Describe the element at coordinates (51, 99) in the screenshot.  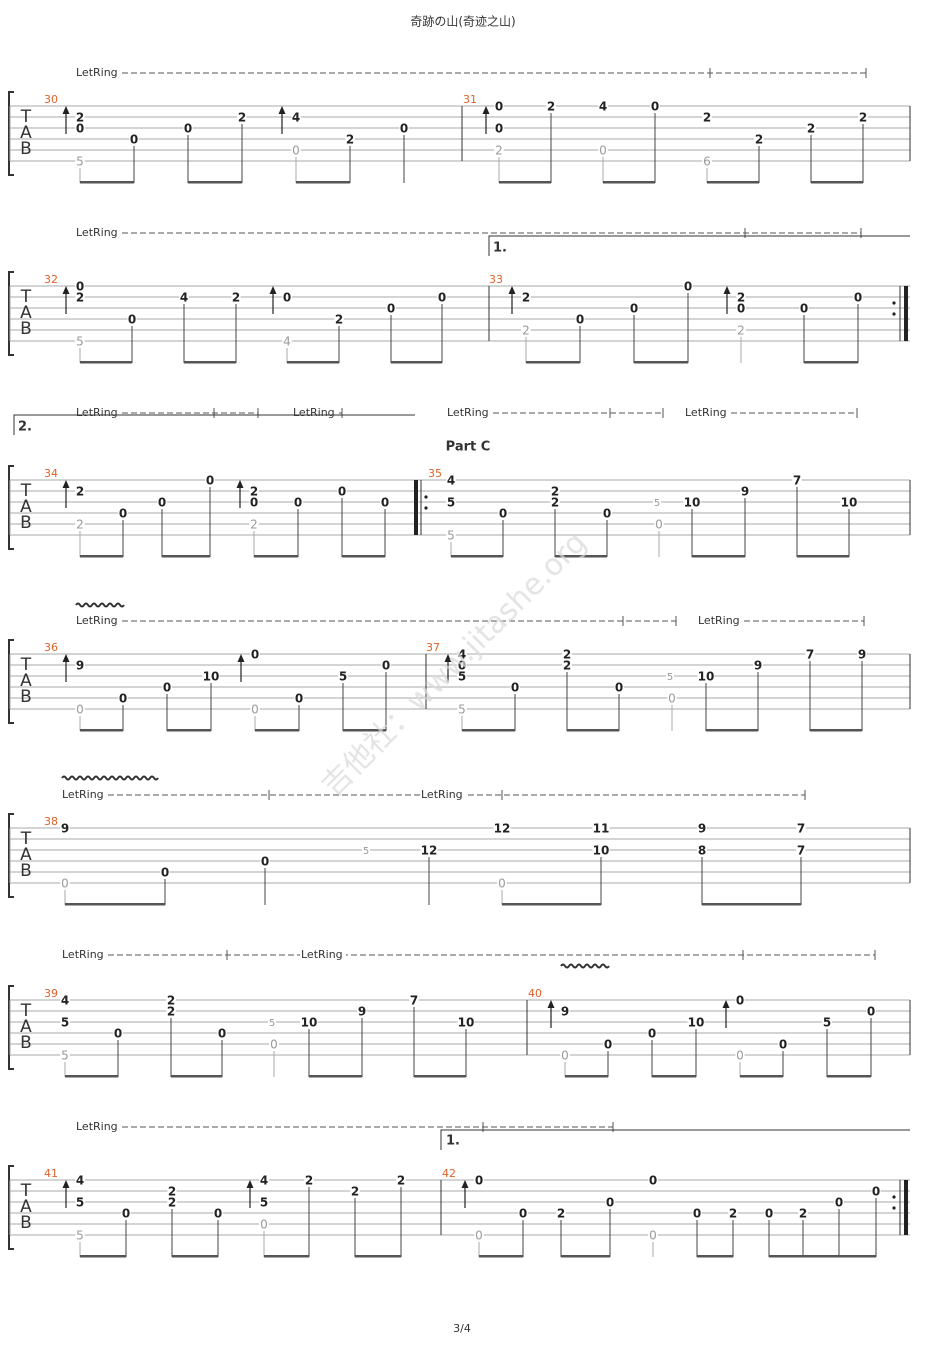
I see `measure-number: 30` at that location.